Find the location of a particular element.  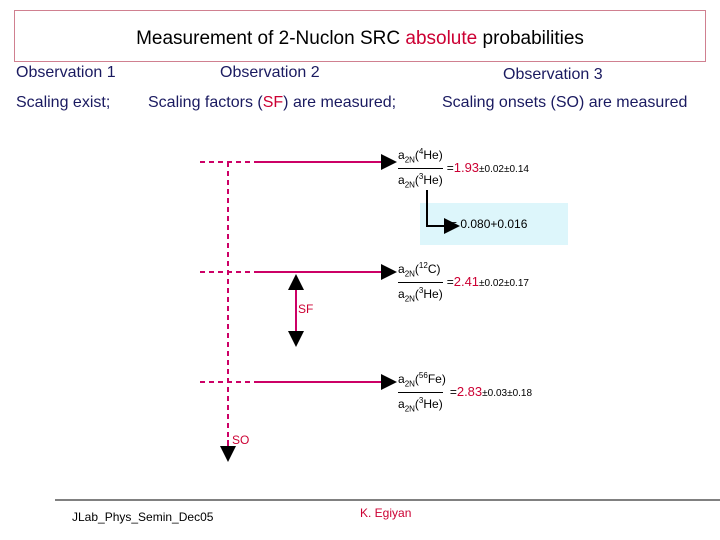

ratio-num: a2N(56Fe) is located at coordinates (422, 380).